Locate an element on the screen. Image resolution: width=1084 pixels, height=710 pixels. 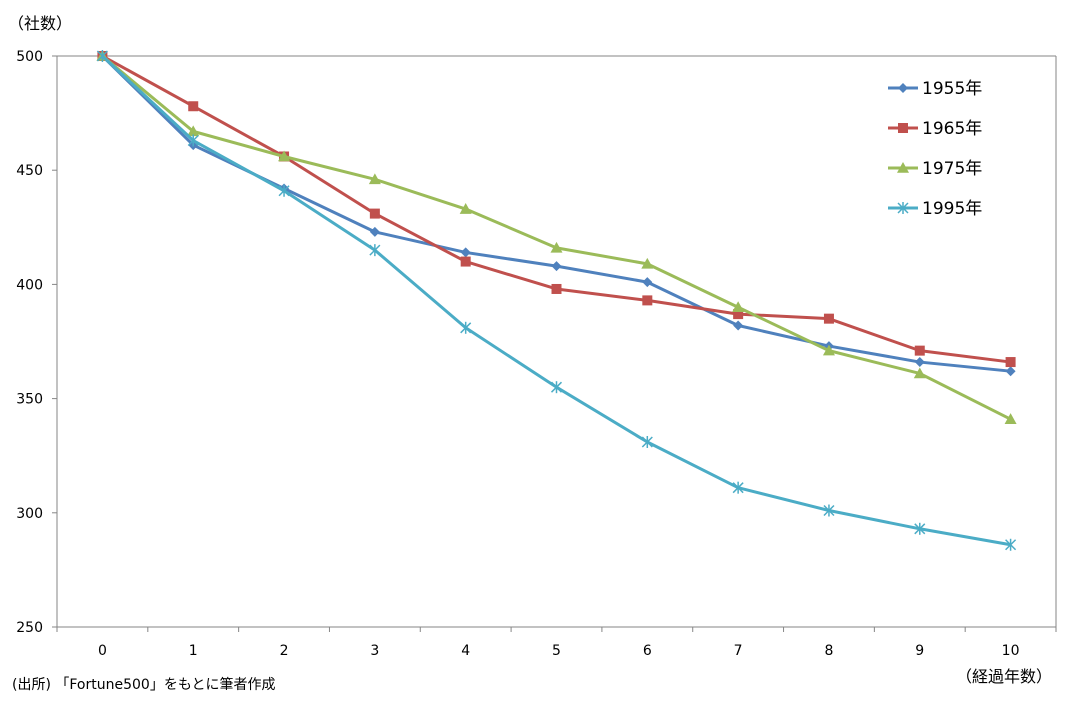
x-tick-label: 8 is located at coordinates (828, 651).